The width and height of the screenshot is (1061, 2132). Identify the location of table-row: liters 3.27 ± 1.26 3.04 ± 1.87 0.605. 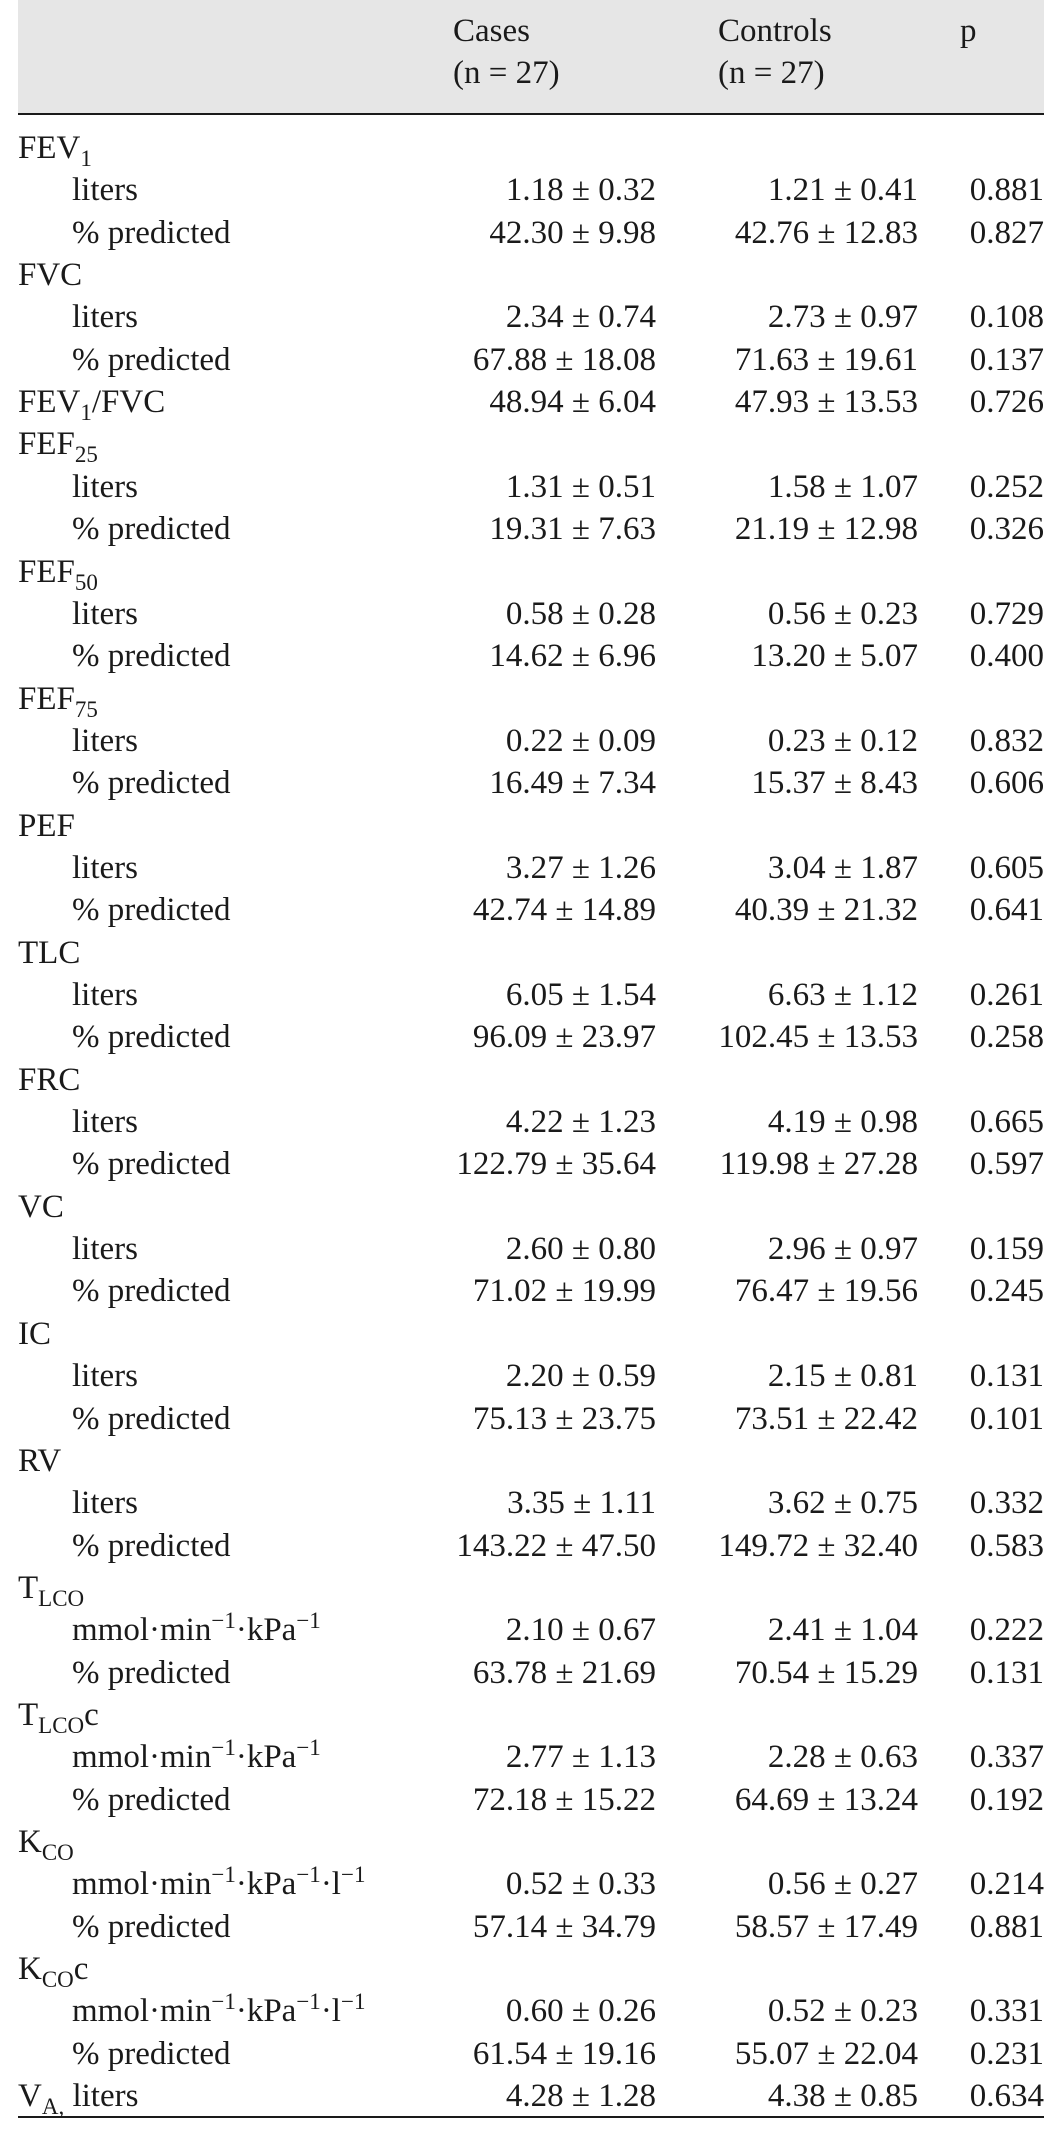
(531, 868).